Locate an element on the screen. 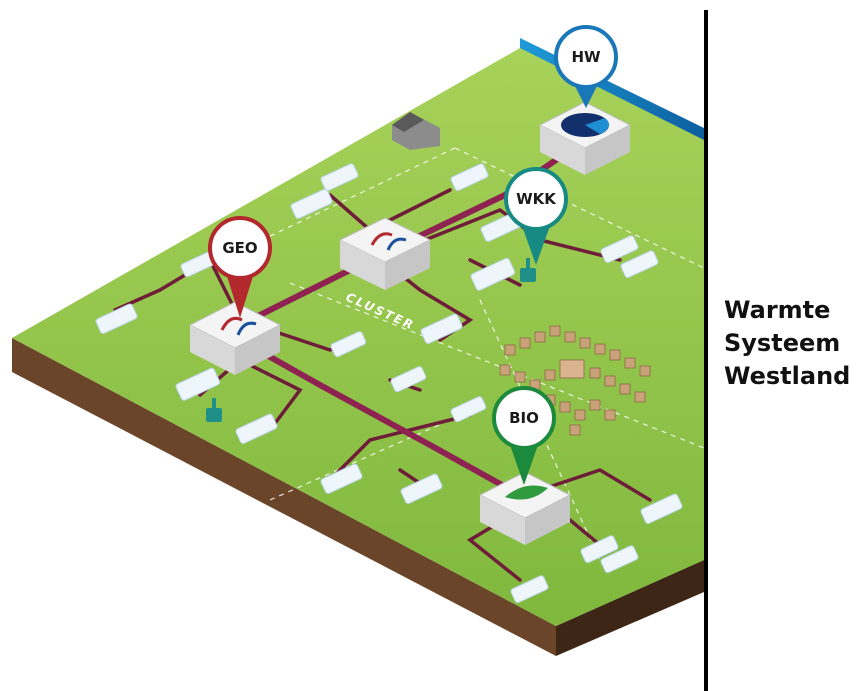 Image resolution: width=860 pixels, height=691 pixels. page-title: Warmte Systeem Westland is located at coordinates (792, 343).